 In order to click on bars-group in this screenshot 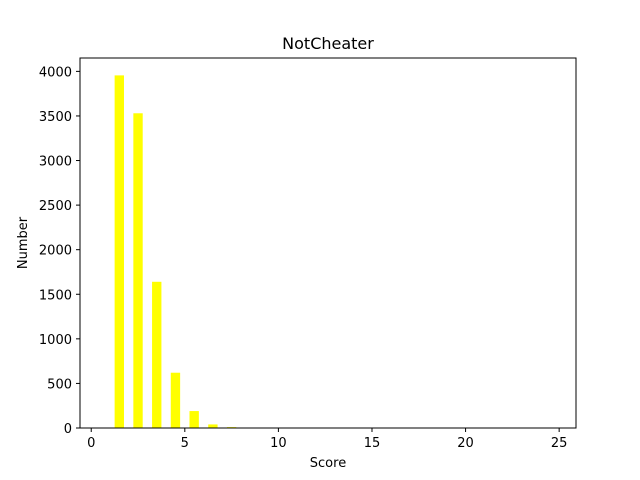, I will do `click(175, 252)`.